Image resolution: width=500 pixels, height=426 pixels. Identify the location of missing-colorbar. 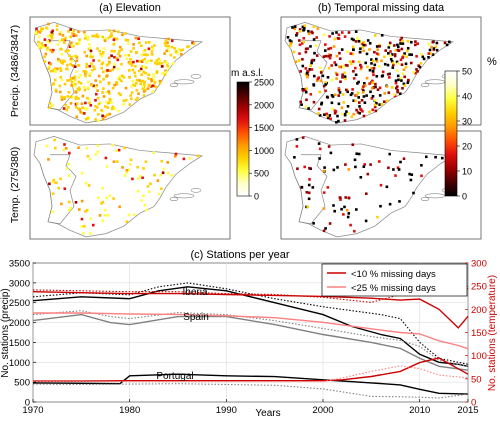
(451, 133).